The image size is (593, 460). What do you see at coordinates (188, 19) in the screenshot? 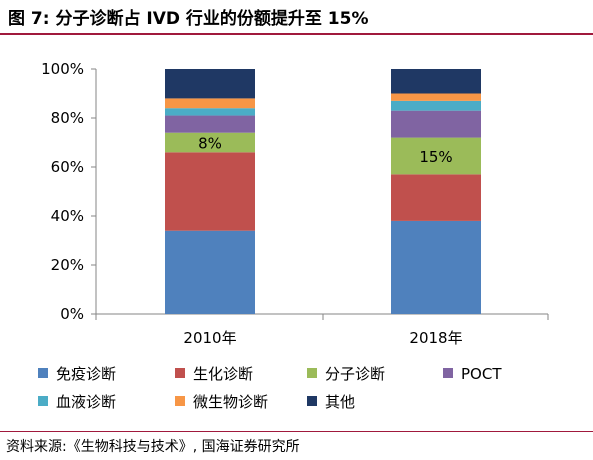
I see `chart-title: 图 7: 分子诊断占 IVD 行业的份额提升至 15%` at bounding box center [188, 19].